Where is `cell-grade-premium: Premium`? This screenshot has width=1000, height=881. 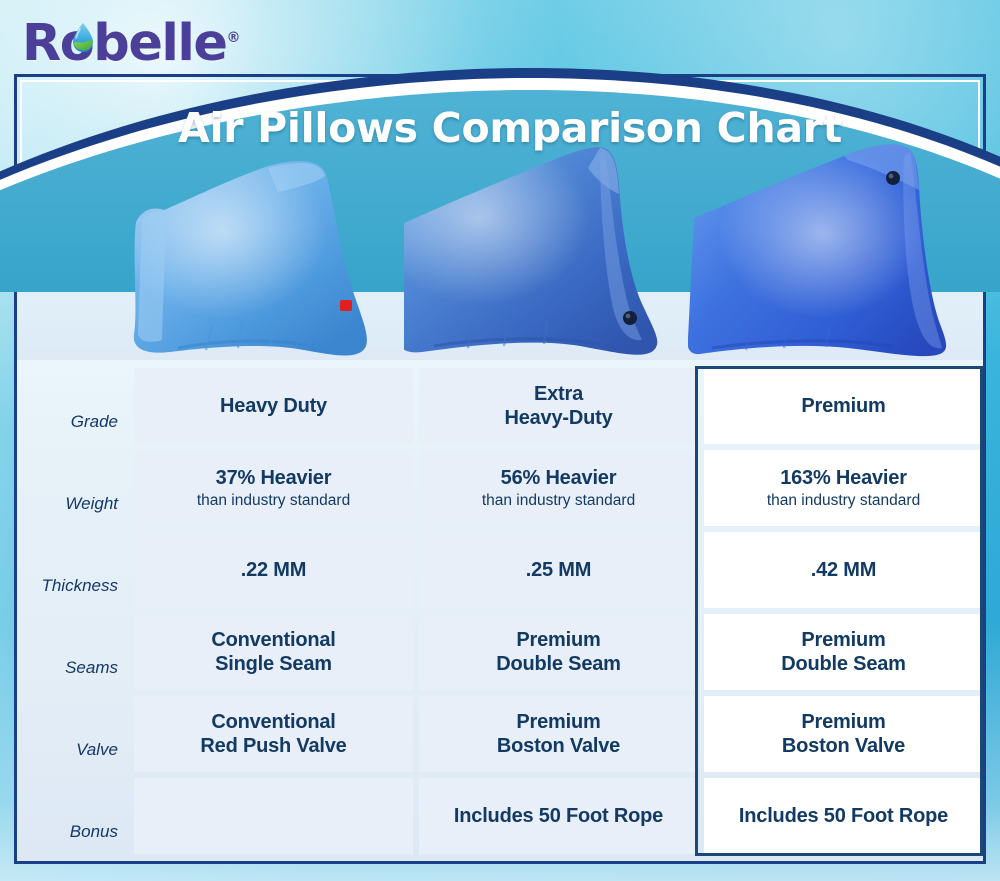 cell-grade-premium: Premium is located at coordinates (843, 406).